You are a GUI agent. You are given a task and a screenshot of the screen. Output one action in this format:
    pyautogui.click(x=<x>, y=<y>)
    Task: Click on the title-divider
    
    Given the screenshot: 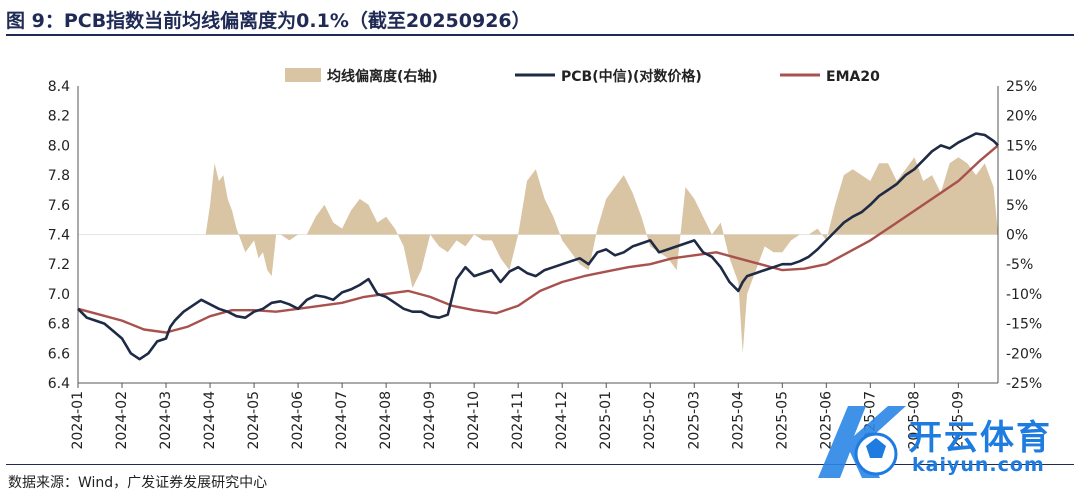 What is the action you would take?
    pyautogui.click(x=540, y=35)
    